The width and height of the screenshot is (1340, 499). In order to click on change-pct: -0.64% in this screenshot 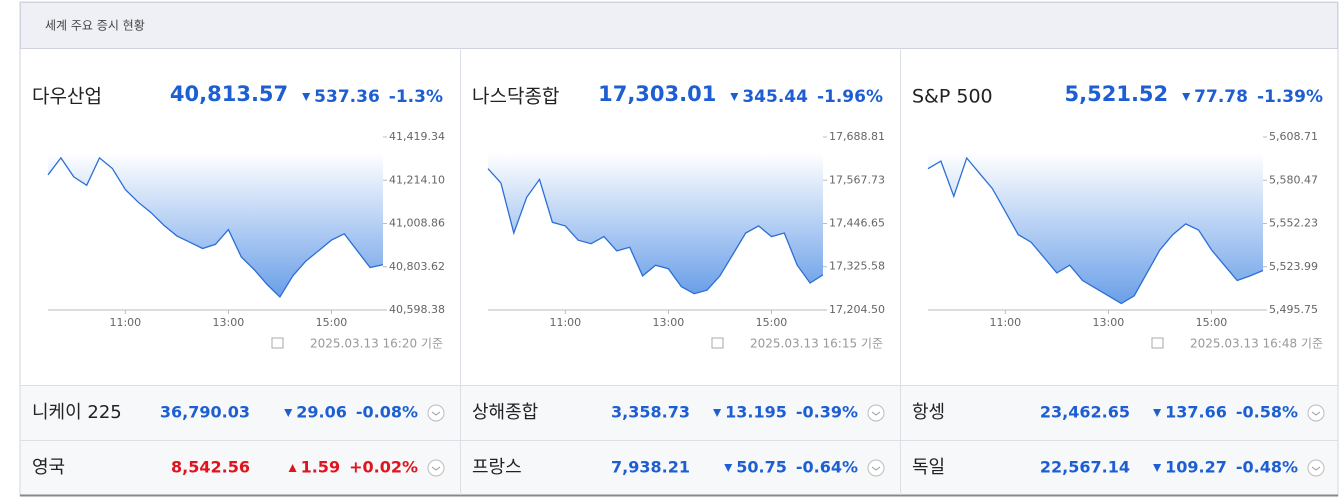, I will do `click(827, 467)`.